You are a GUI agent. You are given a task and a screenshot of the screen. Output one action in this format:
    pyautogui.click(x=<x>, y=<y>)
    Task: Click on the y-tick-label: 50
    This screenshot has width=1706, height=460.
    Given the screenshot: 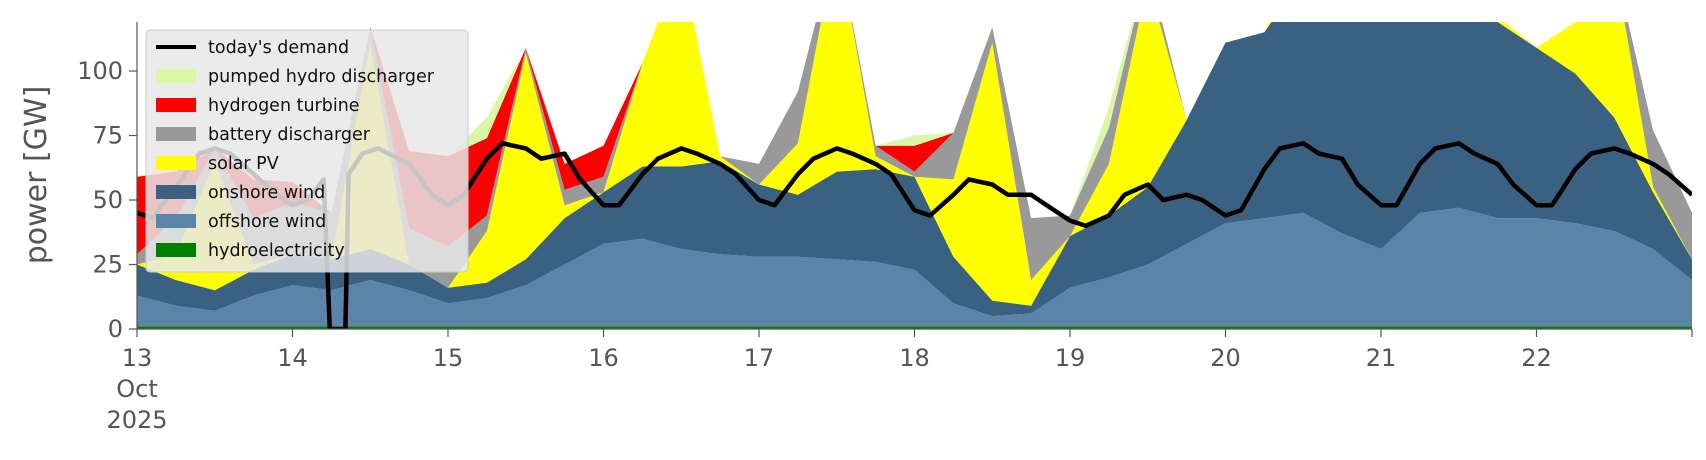 What is the action you would take?
    pyautogui.click(x=107, y=200)
    